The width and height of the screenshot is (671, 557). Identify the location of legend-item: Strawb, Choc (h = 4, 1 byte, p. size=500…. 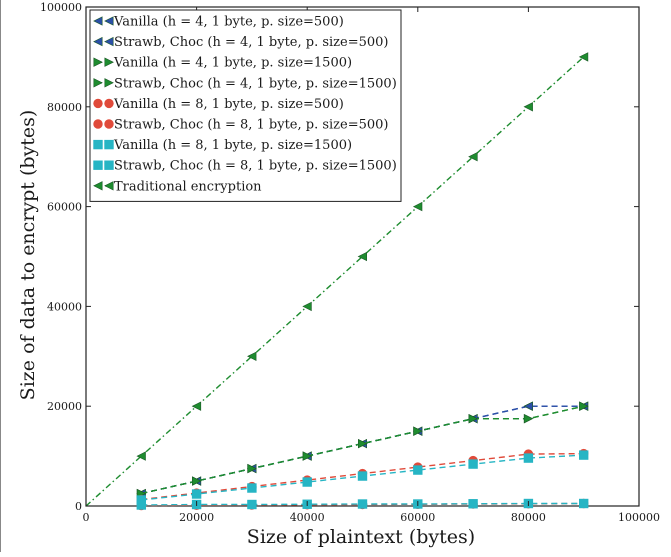
(241, 42).